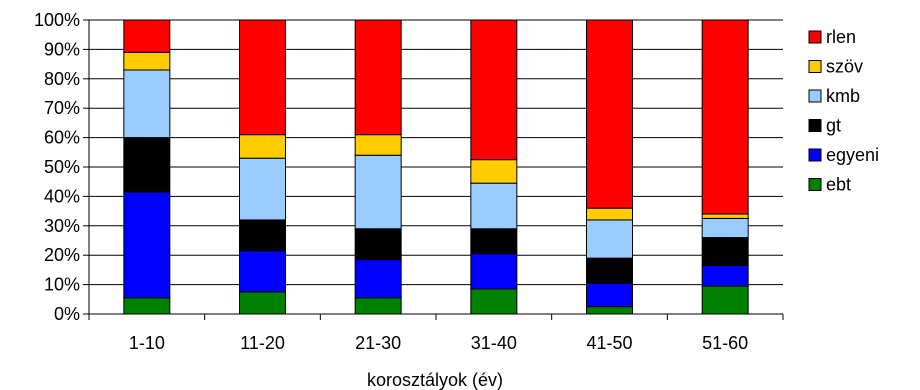 The image size is (920, 390). Describe the element at coordinates (435, 380) in the screenshot. I see `x-axis-title: korosztályok (év)` at that location.